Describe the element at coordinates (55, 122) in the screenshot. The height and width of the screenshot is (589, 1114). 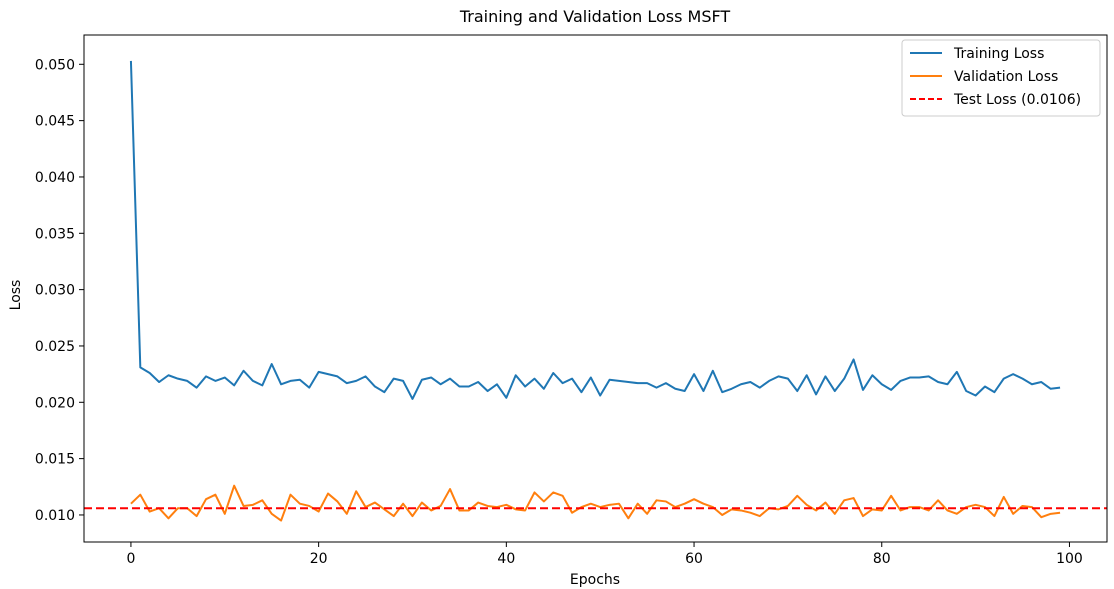
I see `y-tick-label: 0.045` at that location.